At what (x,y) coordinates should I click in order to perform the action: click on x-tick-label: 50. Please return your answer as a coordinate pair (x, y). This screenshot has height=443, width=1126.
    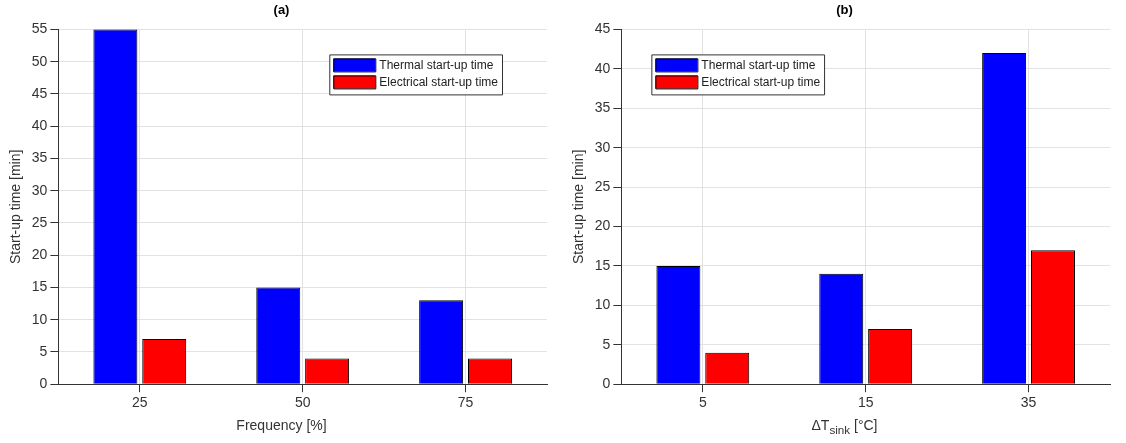
    Looking at the image, I should click on (302, 402).